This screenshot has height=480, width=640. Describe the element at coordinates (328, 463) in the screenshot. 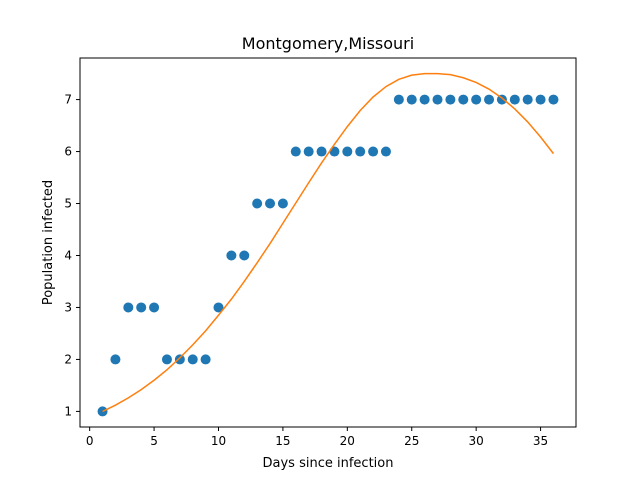

I see `x-axis-label: Days since infection` at that location.